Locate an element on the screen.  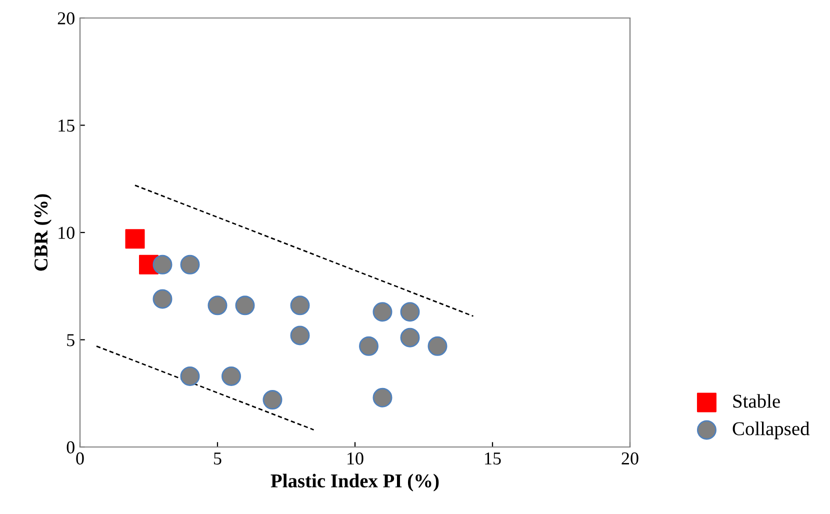
y-axis-title: CBR (%) is located at coordinates (43, 232).